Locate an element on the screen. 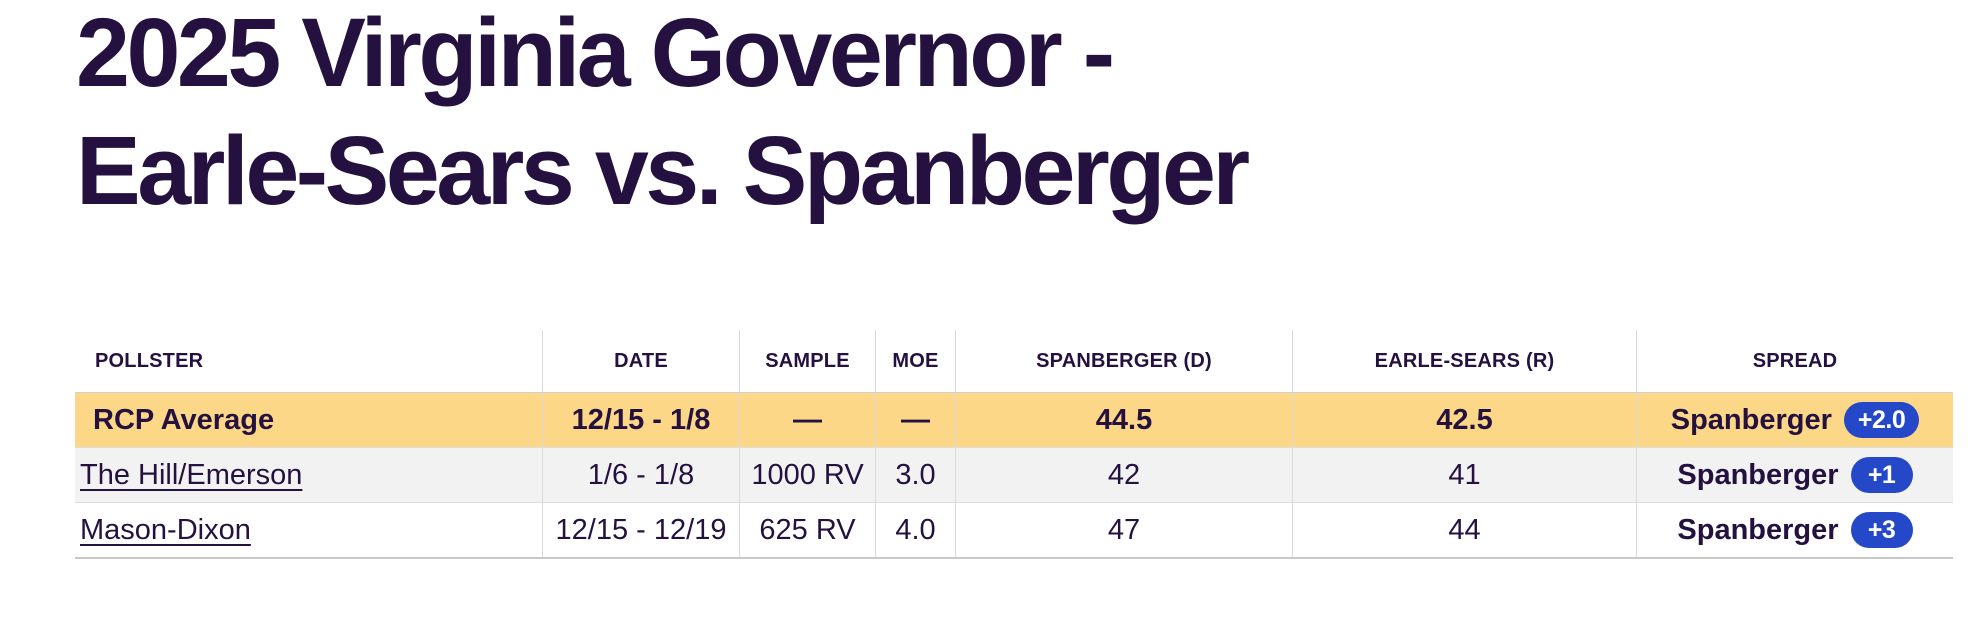 The width and height of the screenshot is (1988, 628). poll-date: 12/15 - 1/8 is located at coordinates (641, 420).